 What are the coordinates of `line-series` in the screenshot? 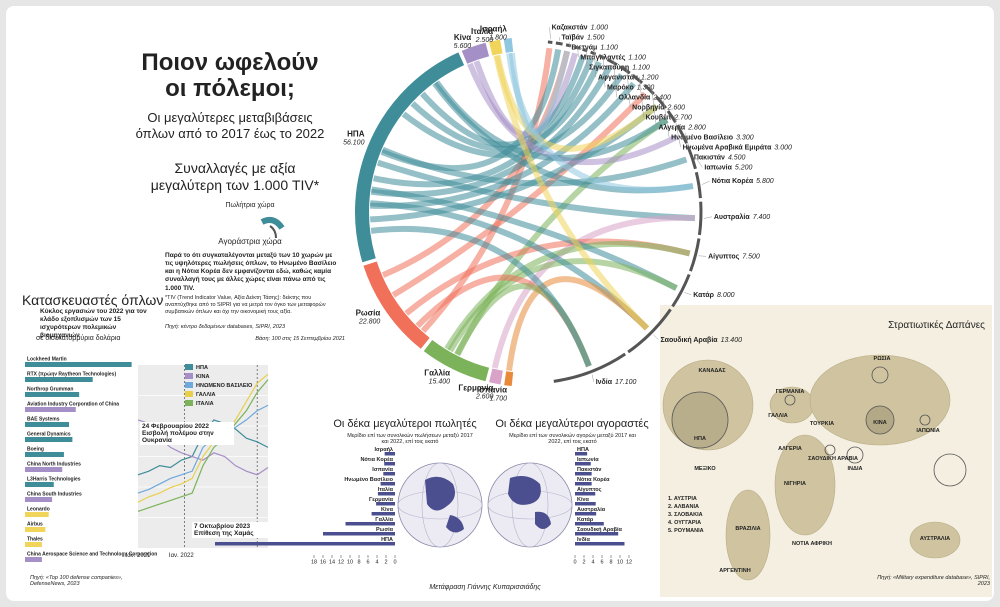 It's located at (203, 438).